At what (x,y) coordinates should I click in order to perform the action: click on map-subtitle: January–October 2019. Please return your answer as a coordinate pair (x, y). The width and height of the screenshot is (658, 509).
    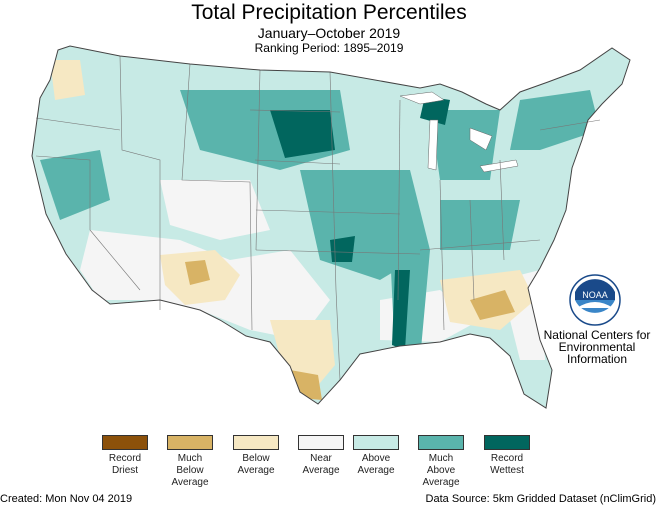
    Looking at the image, I should click on (329, 33).